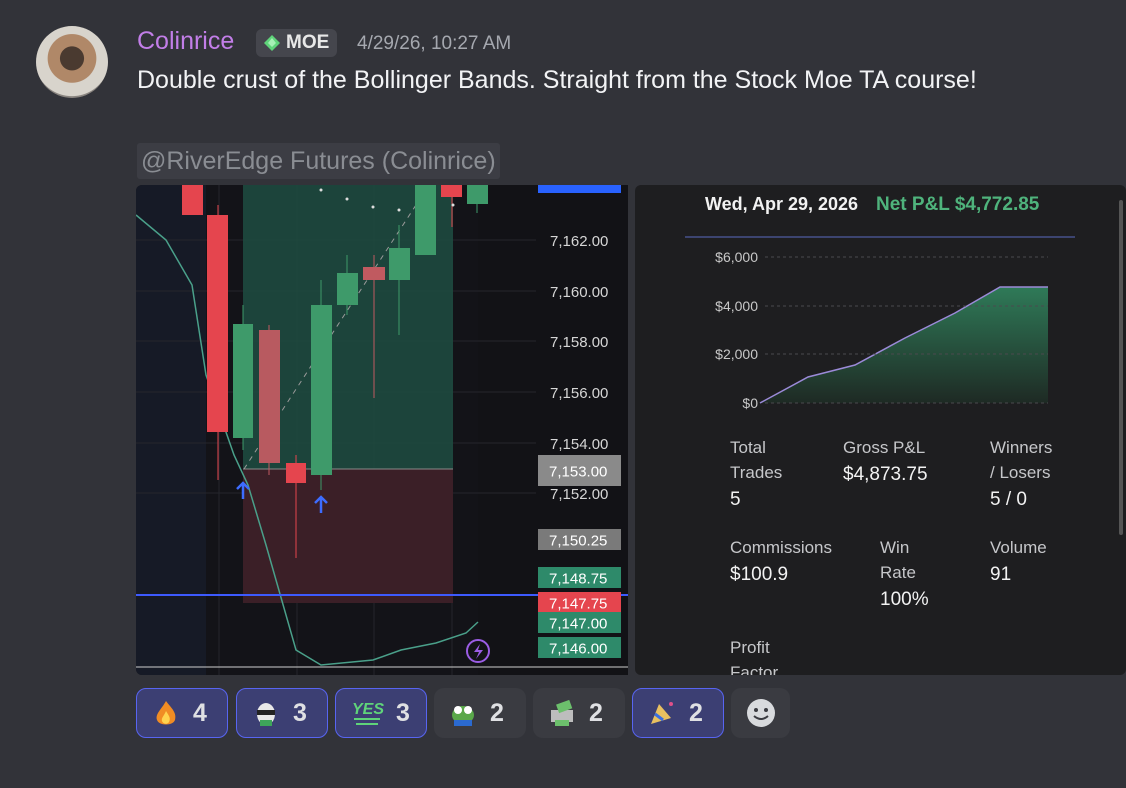 The height and width of the screenshot is (788, 1126). I want to click on stat-label: Winners / Losers, so click(1021, 460).